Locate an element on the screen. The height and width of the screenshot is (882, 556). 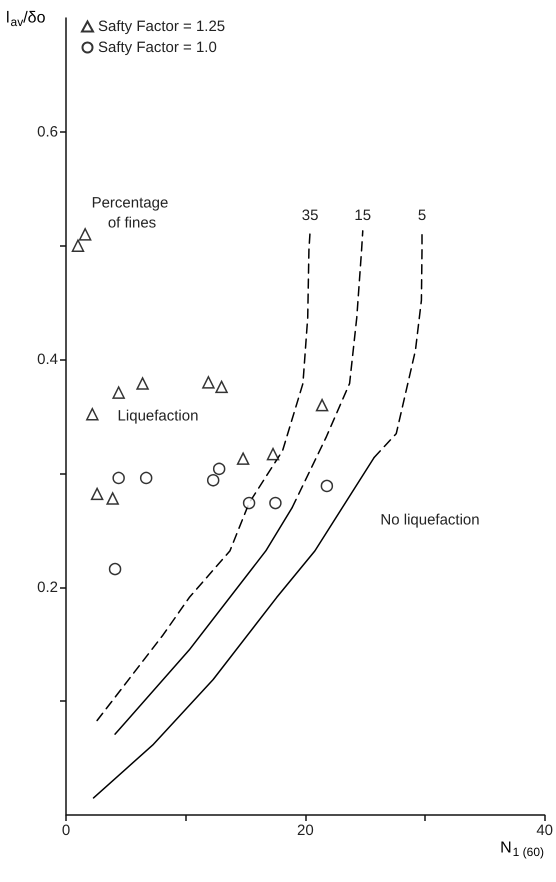
annotation: Percentage of fines is located at coordinates (132, 213).